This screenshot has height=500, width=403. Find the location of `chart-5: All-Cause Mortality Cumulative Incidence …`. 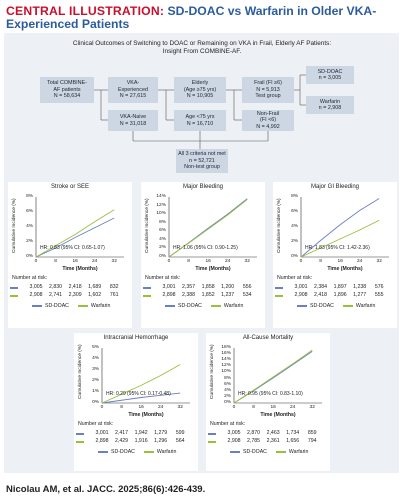

chart-5: All-Cause Mortality Cumulative Incidence … is located at coordinates (268, 402).